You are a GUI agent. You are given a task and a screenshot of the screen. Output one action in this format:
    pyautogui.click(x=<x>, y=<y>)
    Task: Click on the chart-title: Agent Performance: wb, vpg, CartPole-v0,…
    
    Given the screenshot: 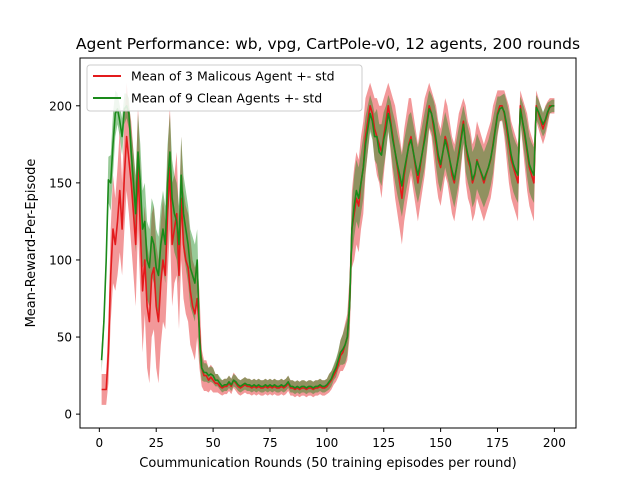 What is the action you would take?
    pyautogui.click(x=328, y=44)
    